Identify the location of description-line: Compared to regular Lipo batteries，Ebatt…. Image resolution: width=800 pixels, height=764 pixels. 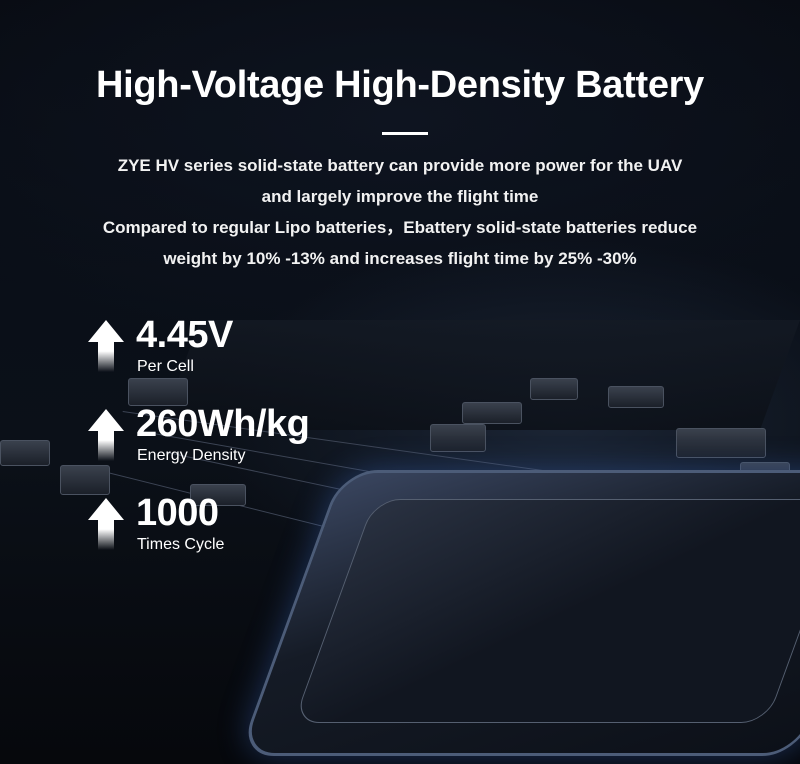
(400, 227).